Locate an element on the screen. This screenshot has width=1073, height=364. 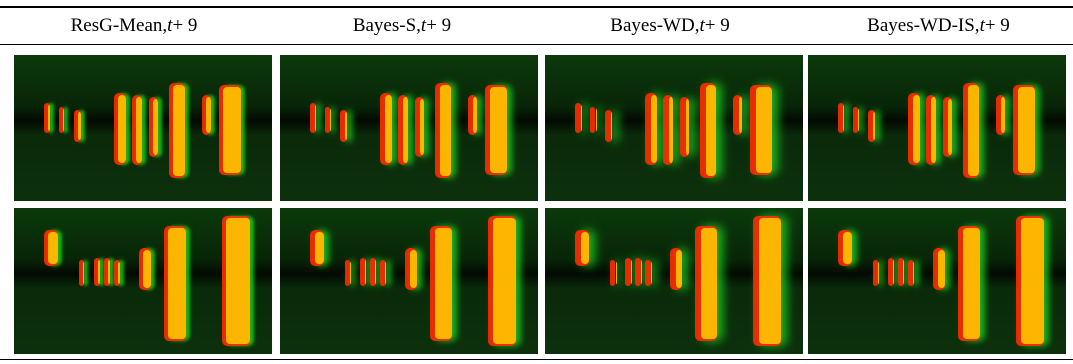
table-top-rule is located at coordinates (536, 7).